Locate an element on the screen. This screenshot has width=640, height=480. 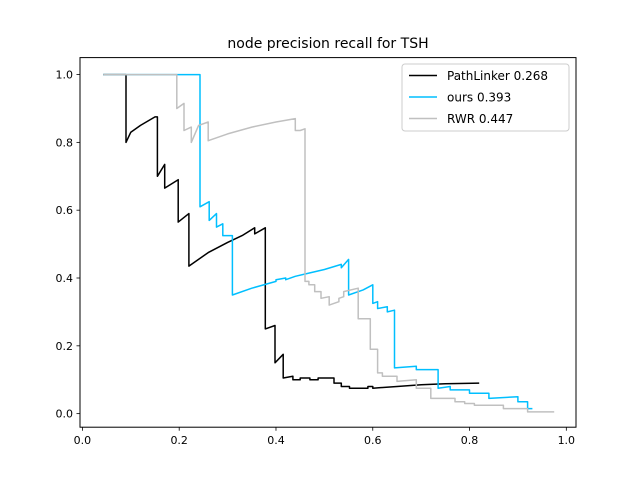
chart-title: node precision recall for TSH is located at coordinates (327, 44).